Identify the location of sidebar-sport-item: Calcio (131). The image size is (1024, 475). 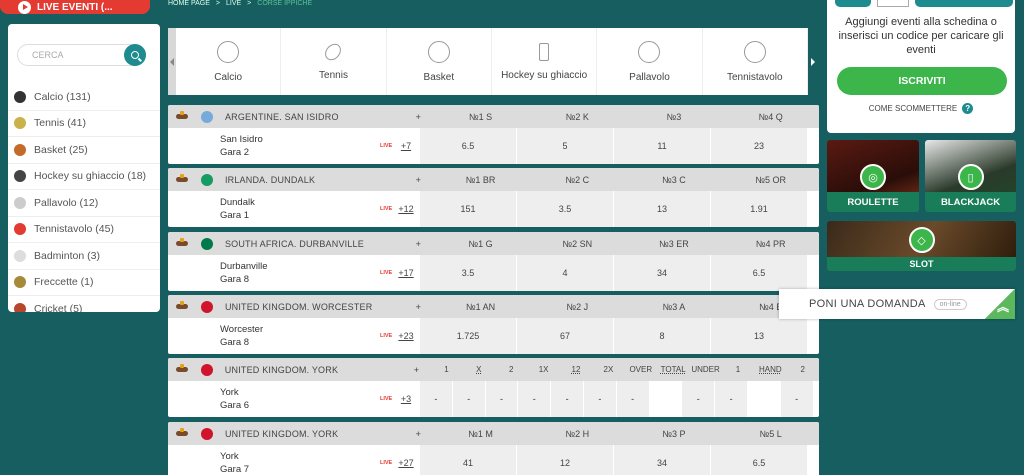
(84, 97).